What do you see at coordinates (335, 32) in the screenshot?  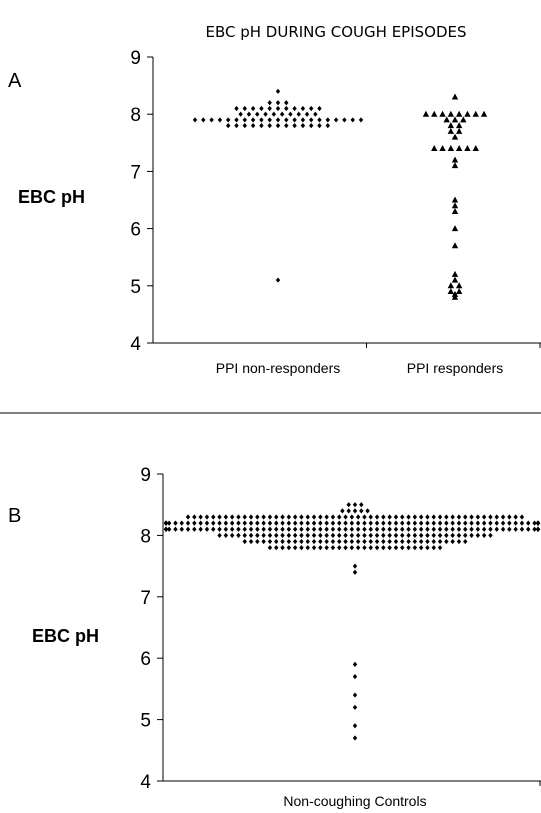 I see `chart-title: EBC pH DURING COUGH EPISODES` at bounding box center [335, 32].